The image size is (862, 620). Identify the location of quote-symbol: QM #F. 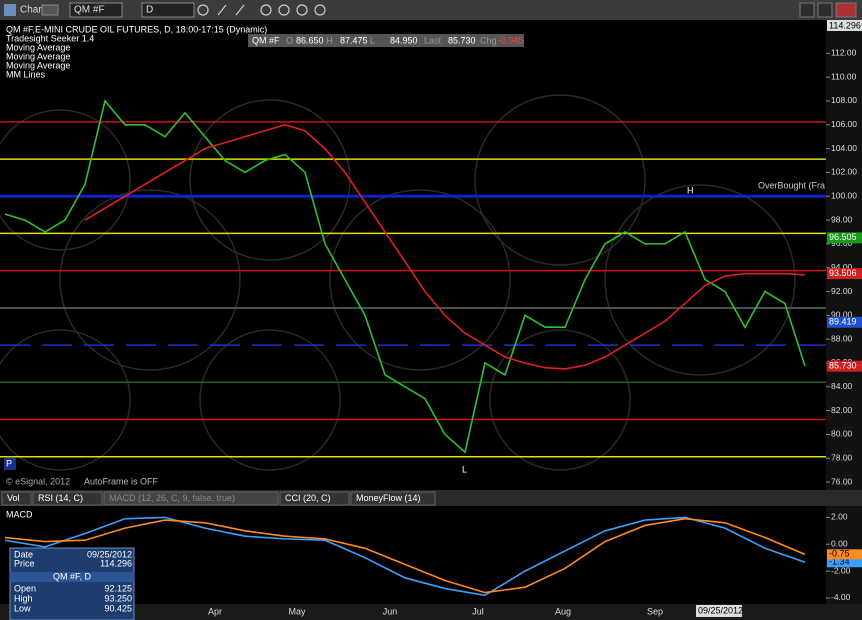
(266, 40).